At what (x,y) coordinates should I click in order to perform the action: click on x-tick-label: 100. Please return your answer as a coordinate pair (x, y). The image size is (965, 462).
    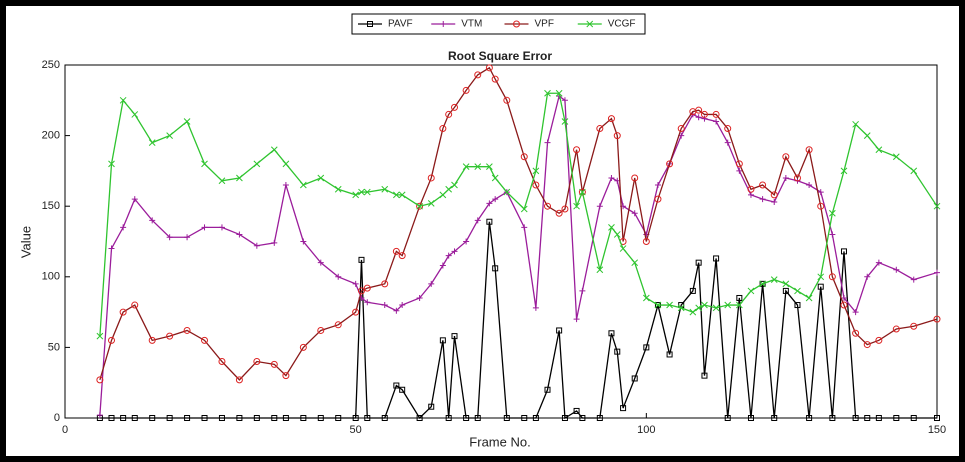
    Looking at the image, I should click on (646, 430).